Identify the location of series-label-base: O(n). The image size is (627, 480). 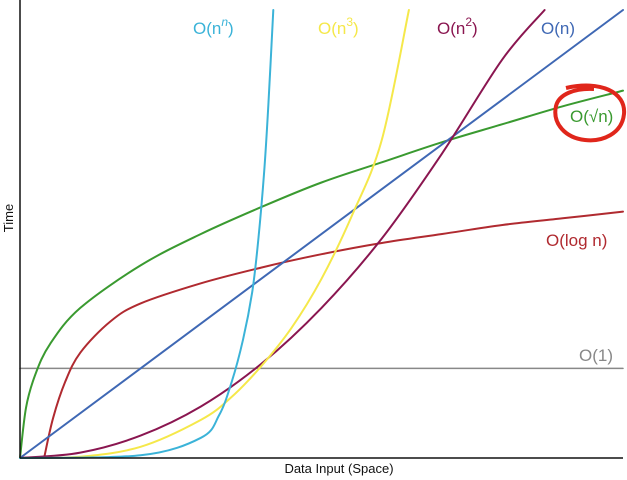
(558, 28).